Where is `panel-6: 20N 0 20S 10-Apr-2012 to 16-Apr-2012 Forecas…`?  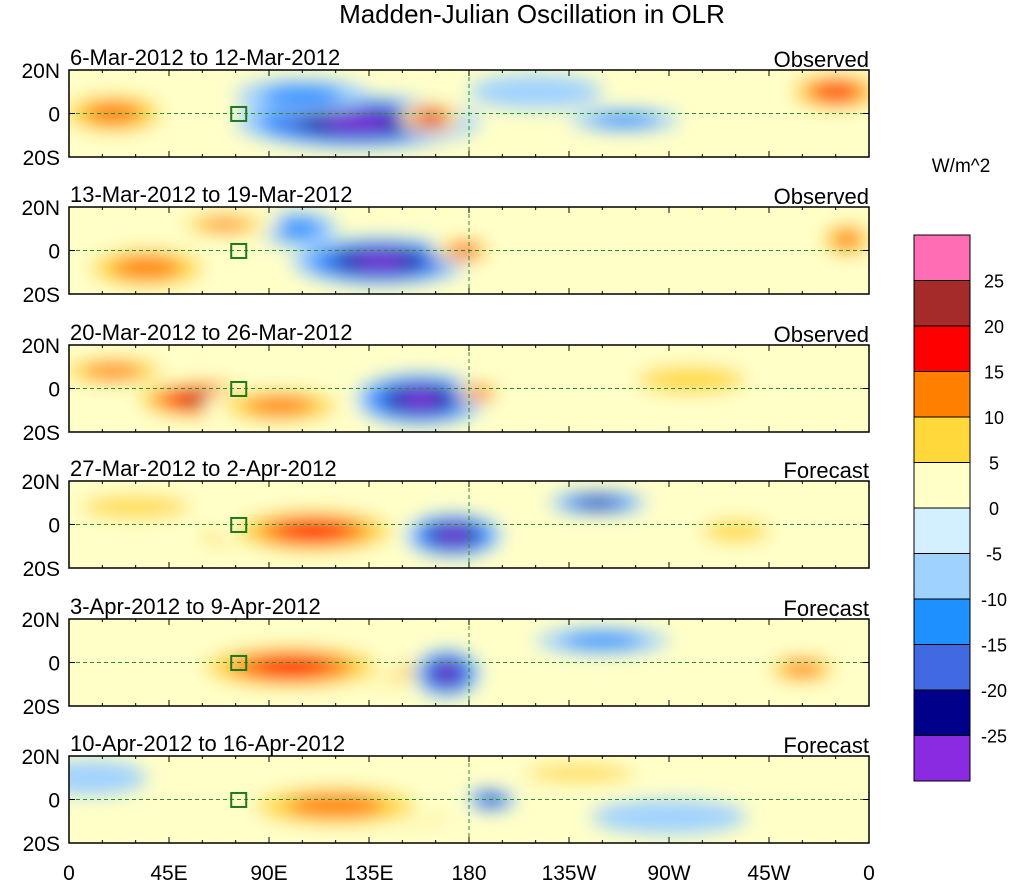
panel-6: 20N 0 20S 10-Apr-2012 to 16-Apr-2012 Forecas… is located at coordinates (445, 793).